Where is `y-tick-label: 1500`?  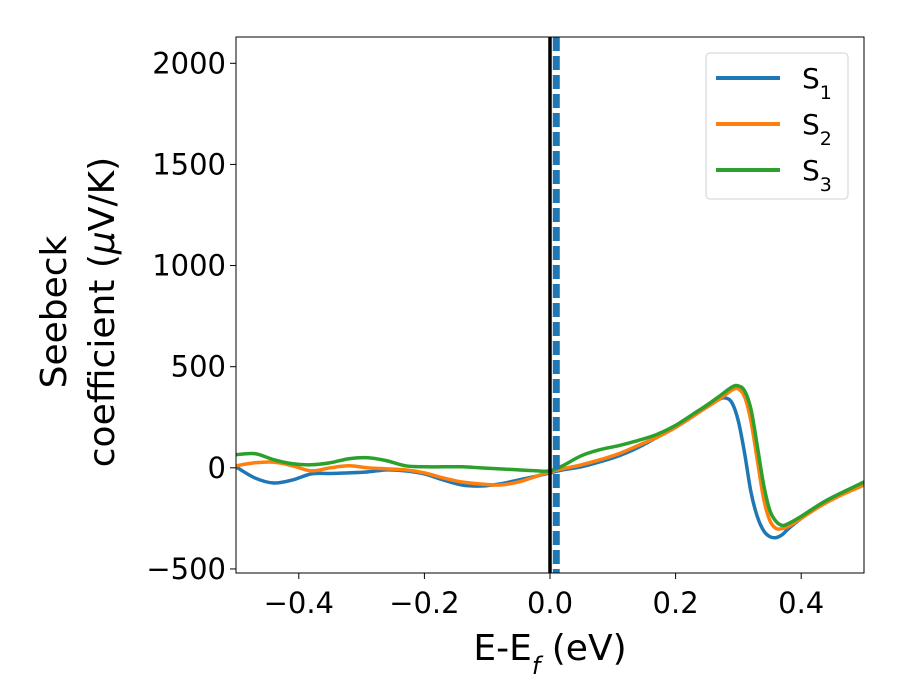
y-tick-label: 1500 is located at coordinates (189, 164).